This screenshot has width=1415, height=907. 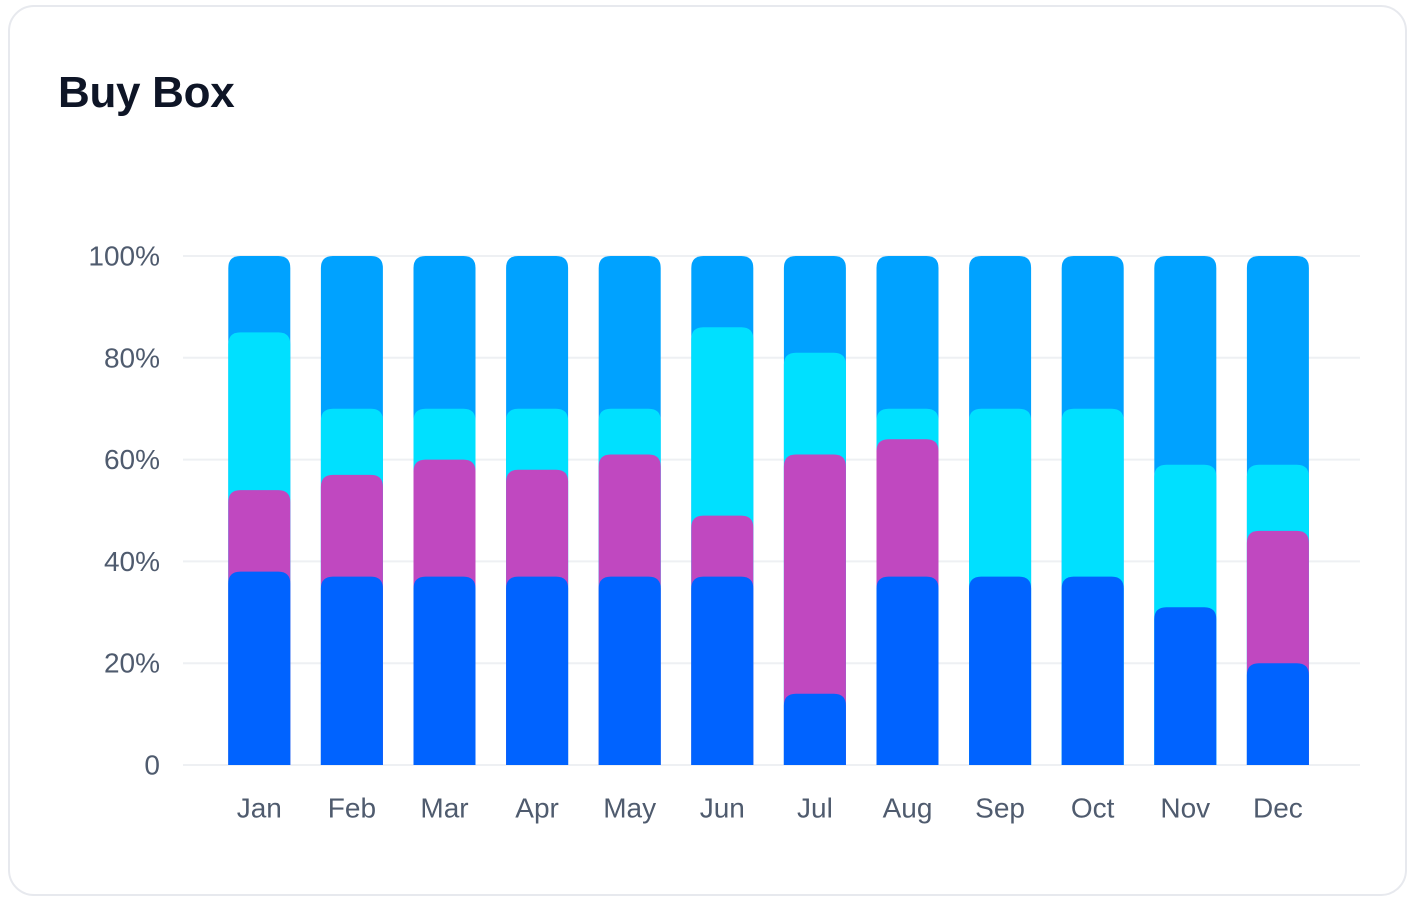 I want to click on y-tick-label: 80%, so click(x=132, y=357).